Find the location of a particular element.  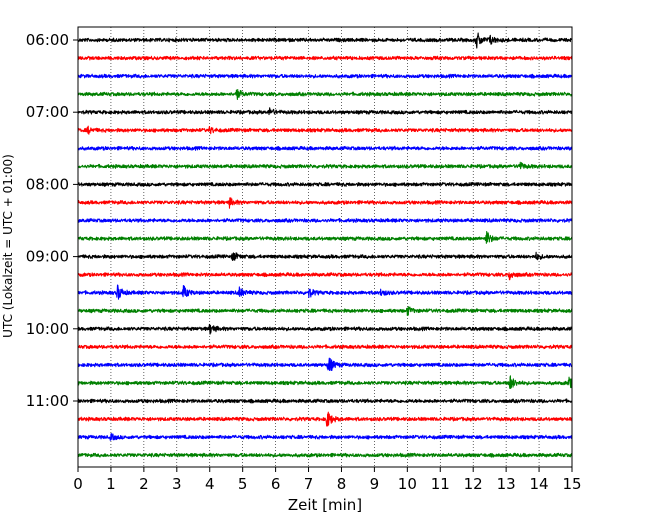

x-tick-label: 15 is located at coordinates (571, 484).